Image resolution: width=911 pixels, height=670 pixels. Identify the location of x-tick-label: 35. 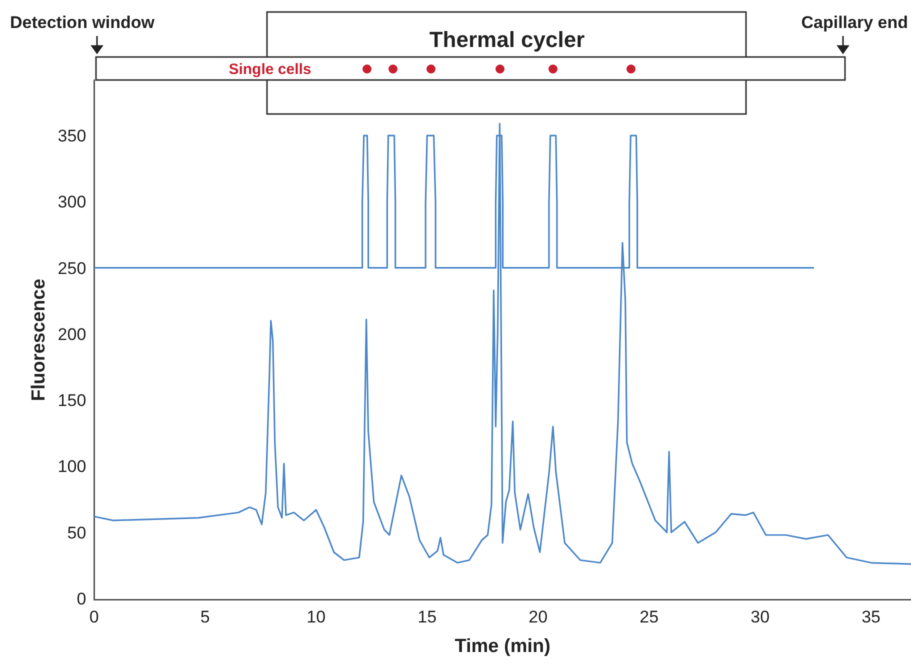
(871, 617).